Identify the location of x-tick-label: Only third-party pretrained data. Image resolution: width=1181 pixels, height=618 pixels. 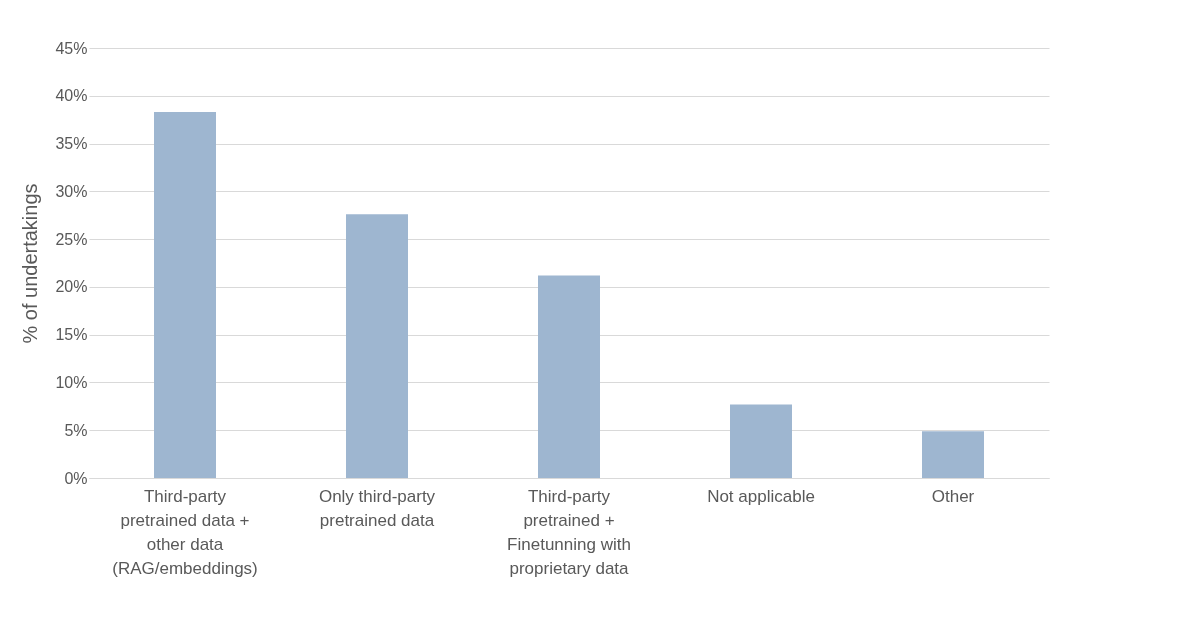
(377, 508).